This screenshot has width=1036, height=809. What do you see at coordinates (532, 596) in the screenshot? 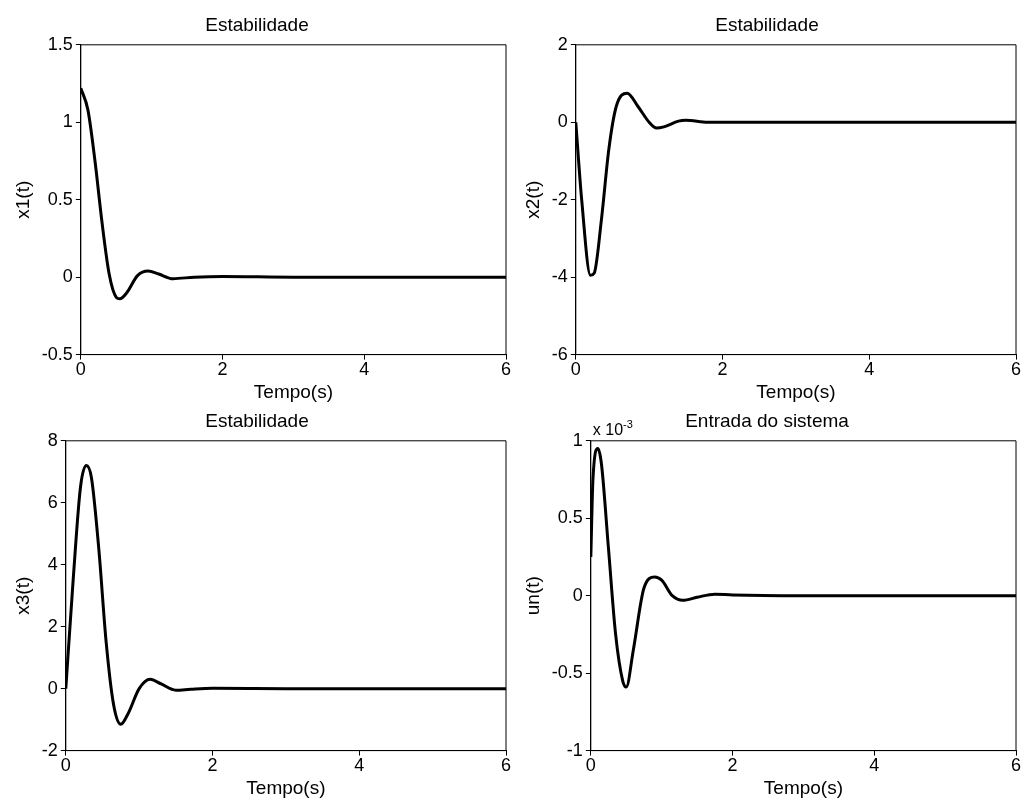
I see `y-axis-title: un(t)` at bounding box center [532, 596].